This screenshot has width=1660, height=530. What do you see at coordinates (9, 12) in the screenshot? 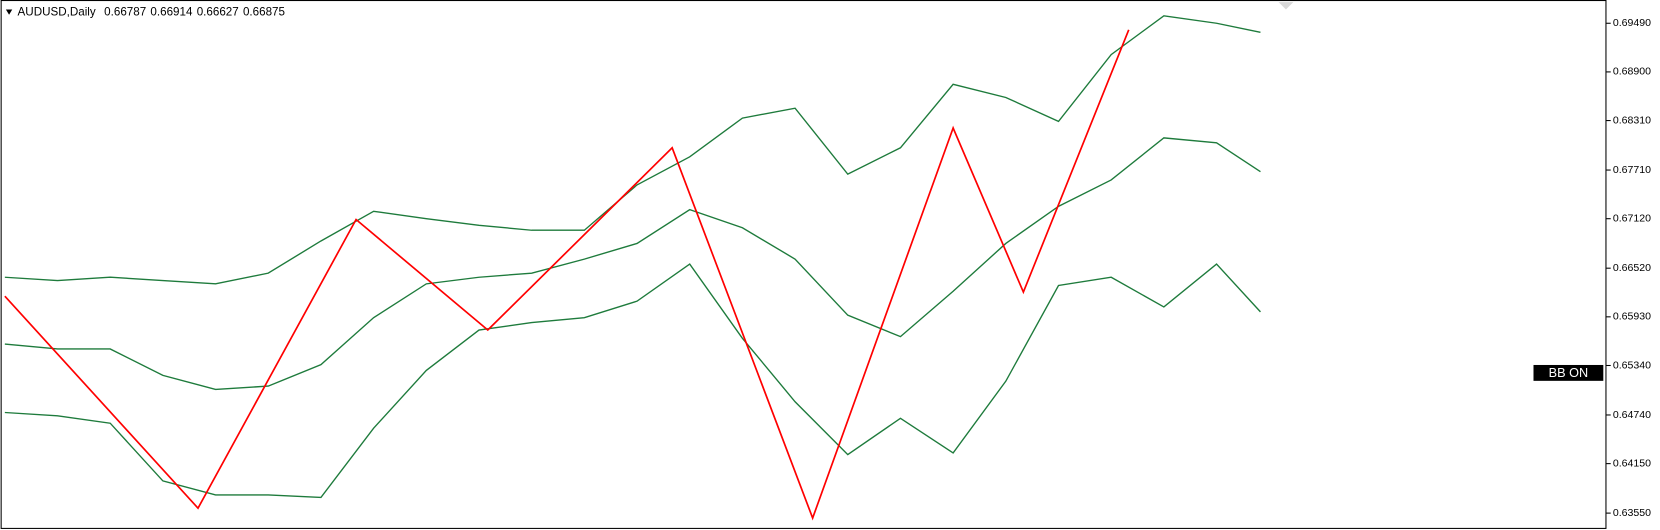
I see `symbol-menu-arrow` at bounding box center [9, 12].